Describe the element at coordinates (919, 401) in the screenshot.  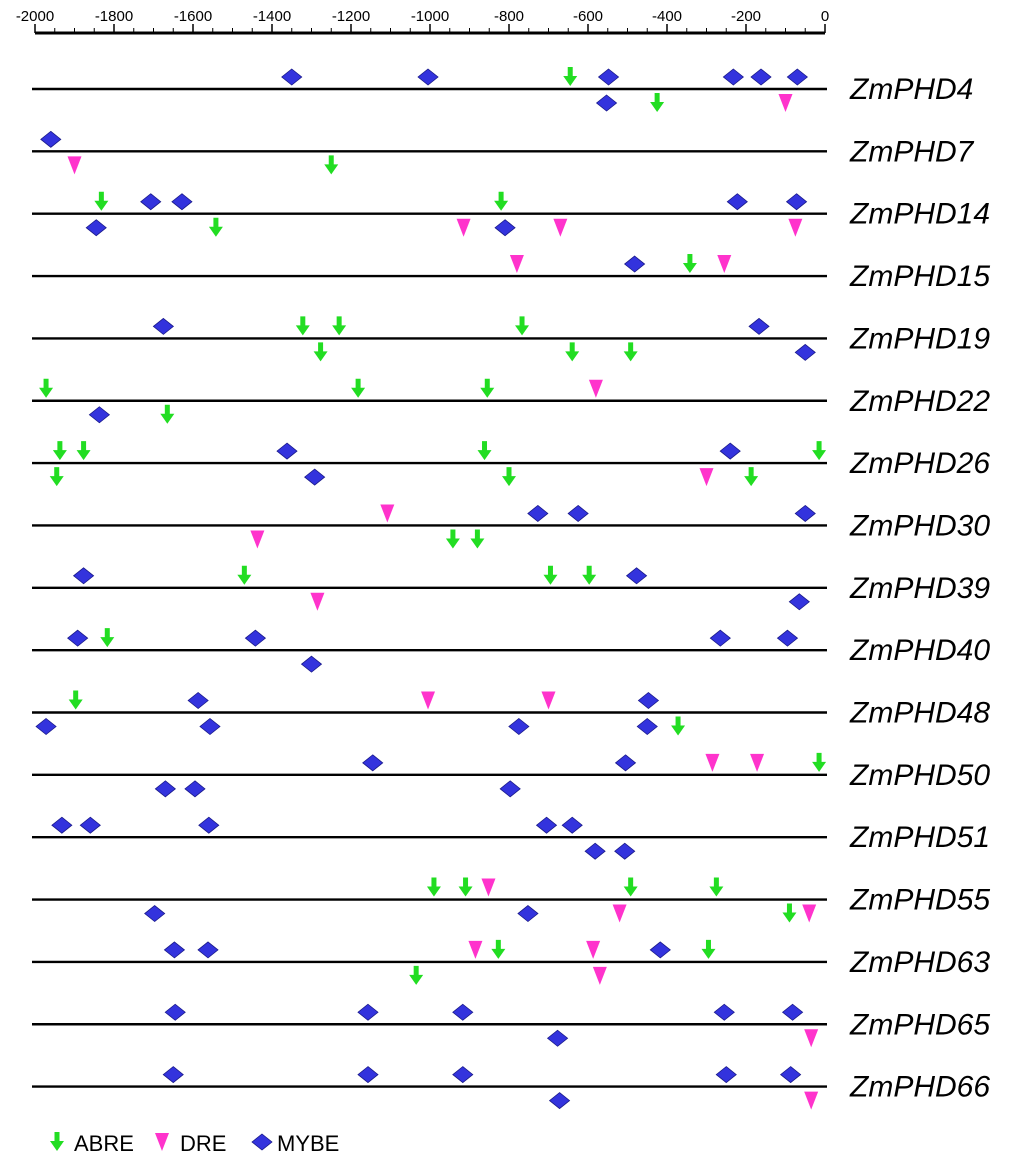
I see `gene-label: ZmPHD22` at that location.